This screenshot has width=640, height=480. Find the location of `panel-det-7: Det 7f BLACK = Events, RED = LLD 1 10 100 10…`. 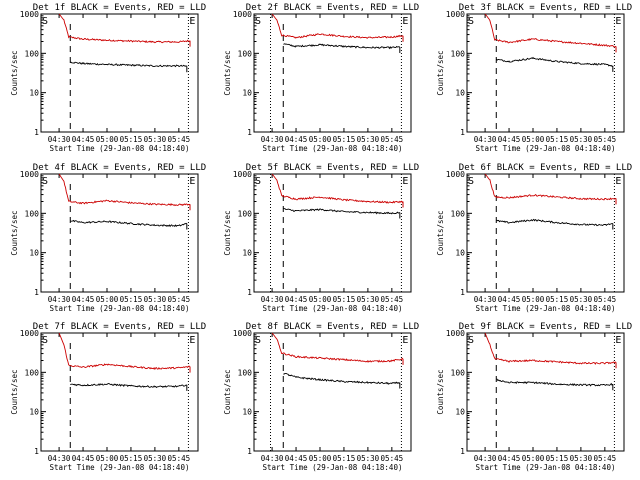

panel-det-7: Det 7f BLACK = Events, RED = LLD 1 10 100 10… is located at coordinates (108, 397).